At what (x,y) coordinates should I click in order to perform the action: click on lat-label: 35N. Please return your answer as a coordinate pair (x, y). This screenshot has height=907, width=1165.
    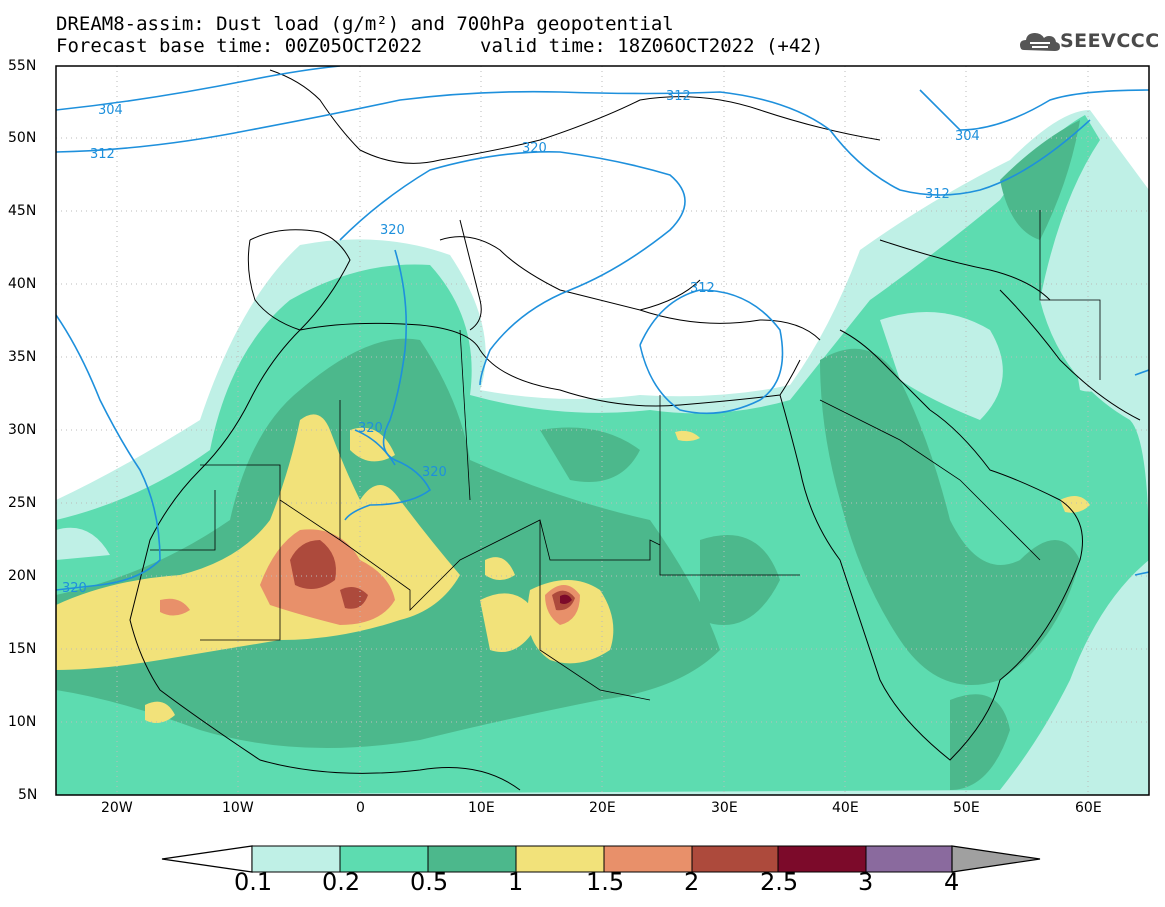
    Looking at the image, I should click on (22, 357).